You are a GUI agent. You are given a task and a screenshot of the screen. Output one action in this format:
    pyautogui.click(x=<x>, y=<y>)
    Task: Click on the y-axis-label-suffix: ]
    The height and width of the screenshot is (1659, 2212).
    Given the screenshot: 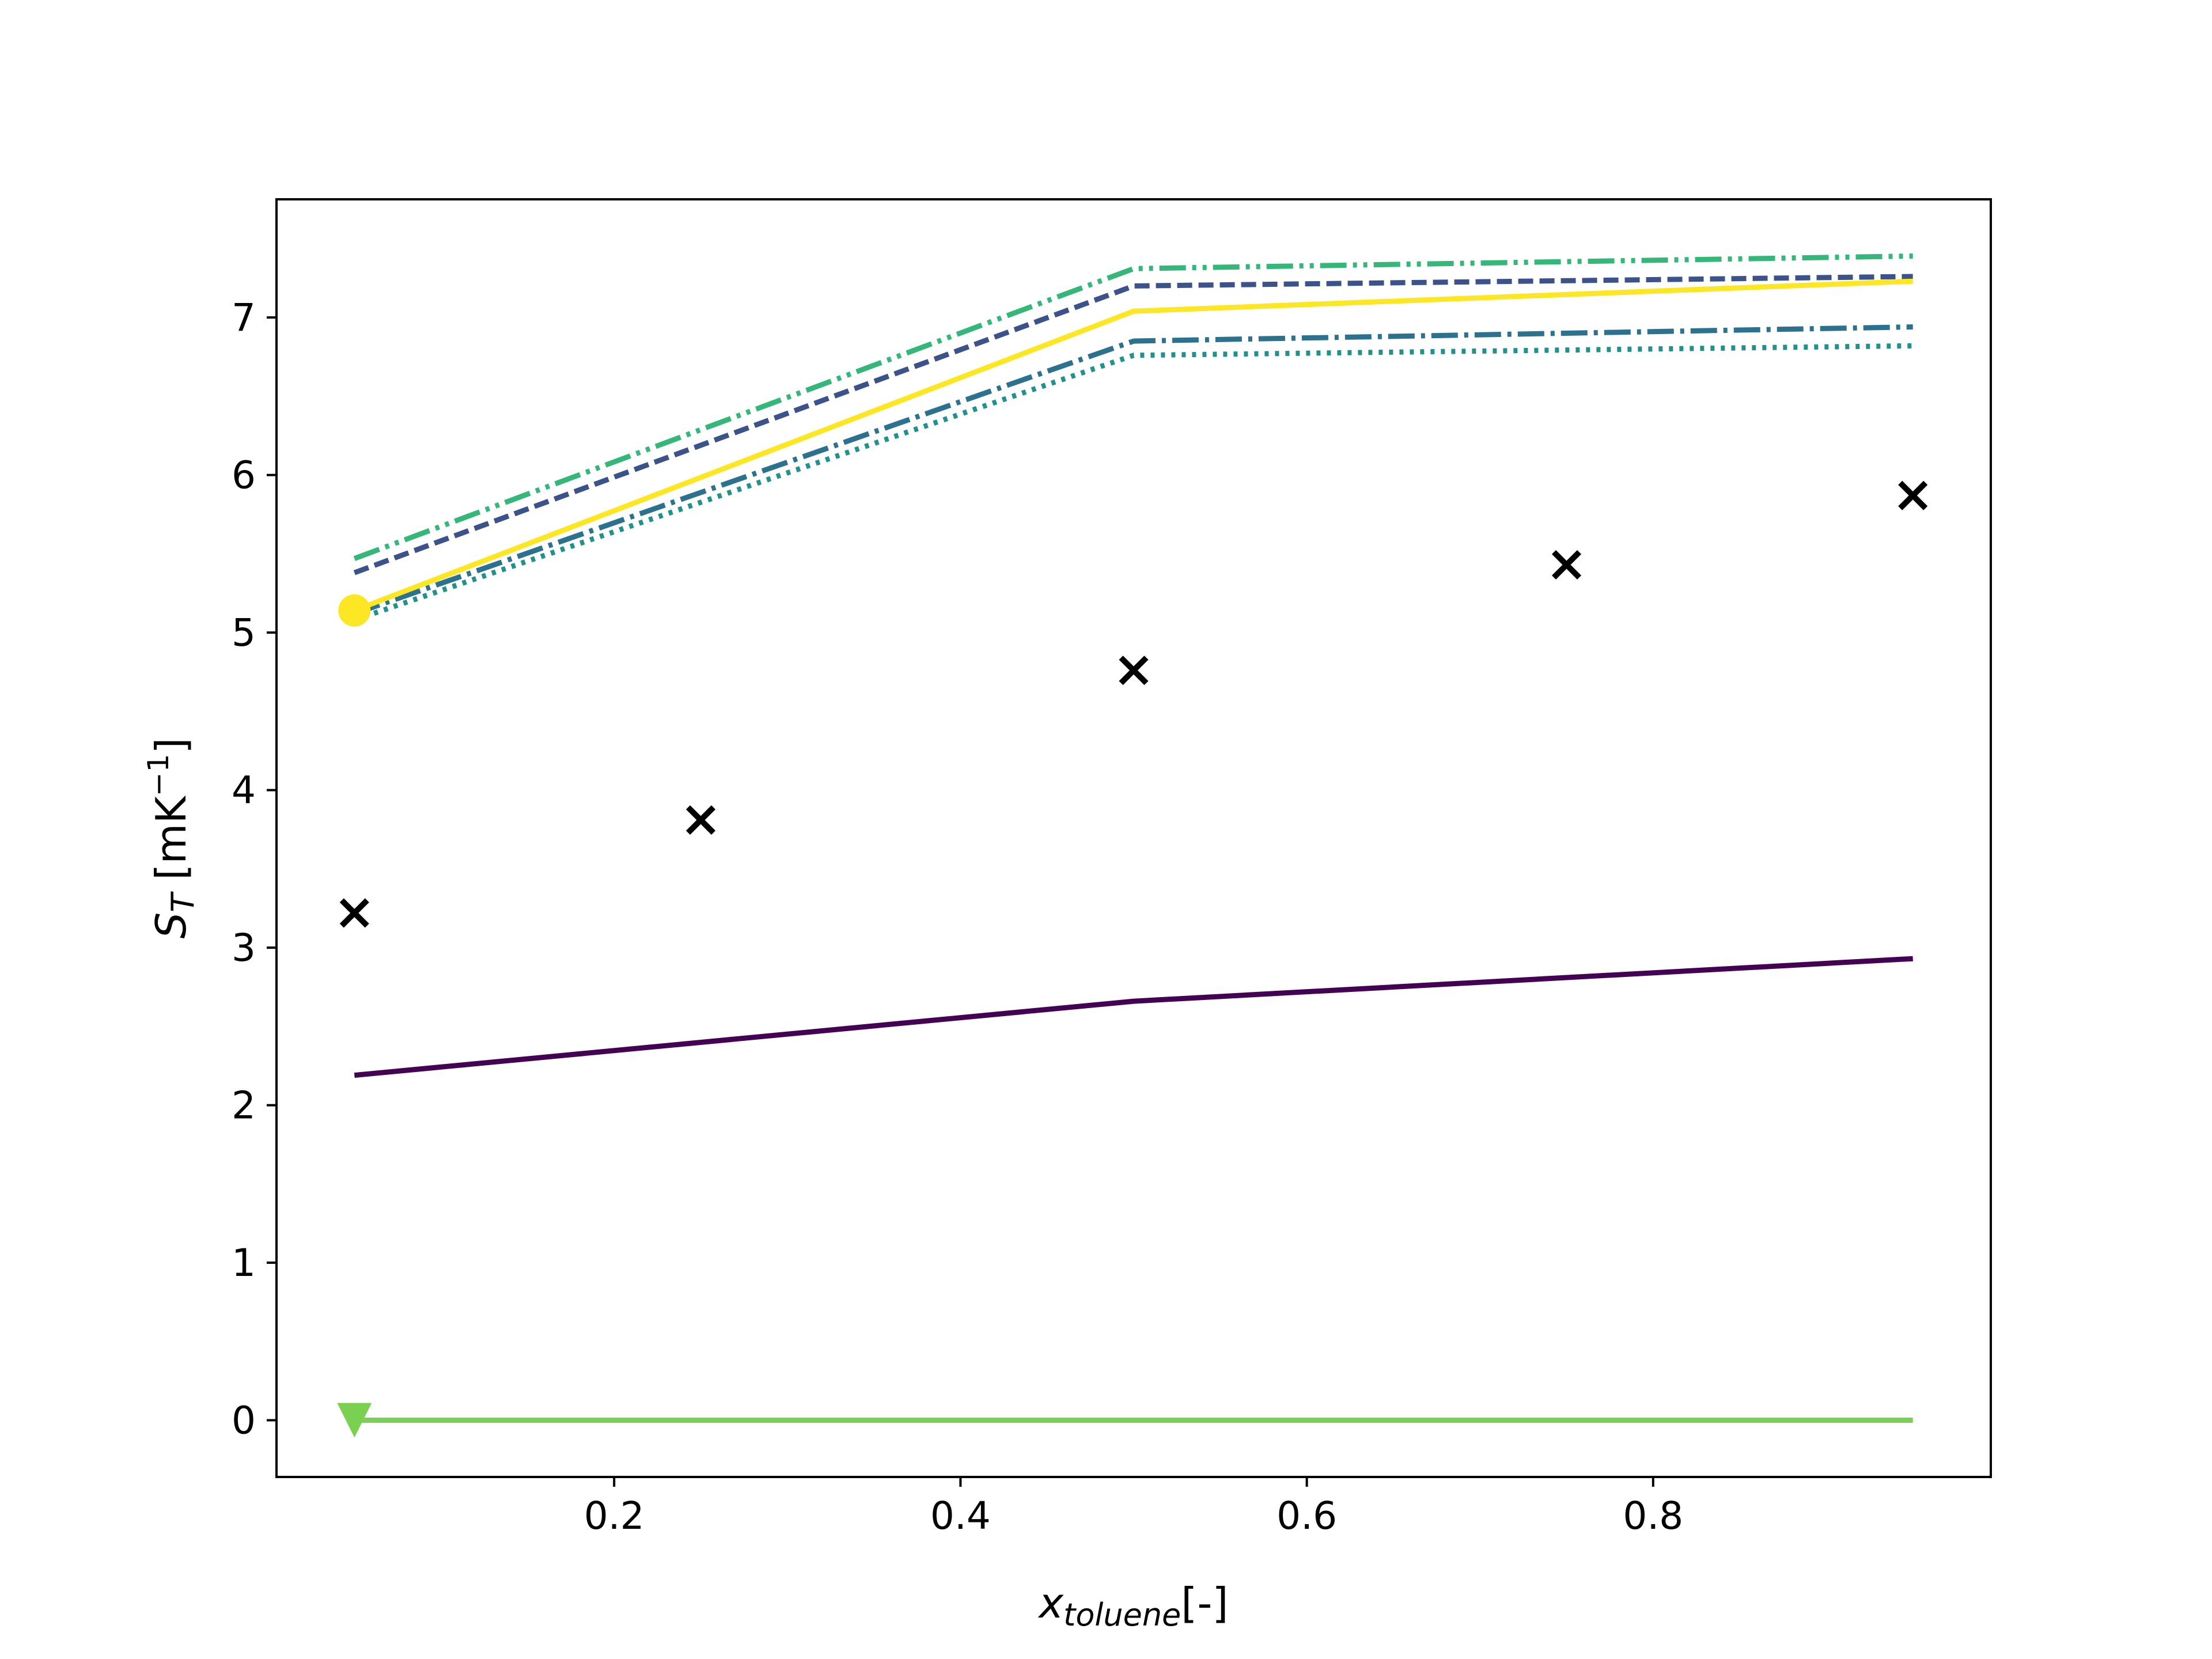 What is the action you would take?
    pyautogui.click(x=171, y=746)
    